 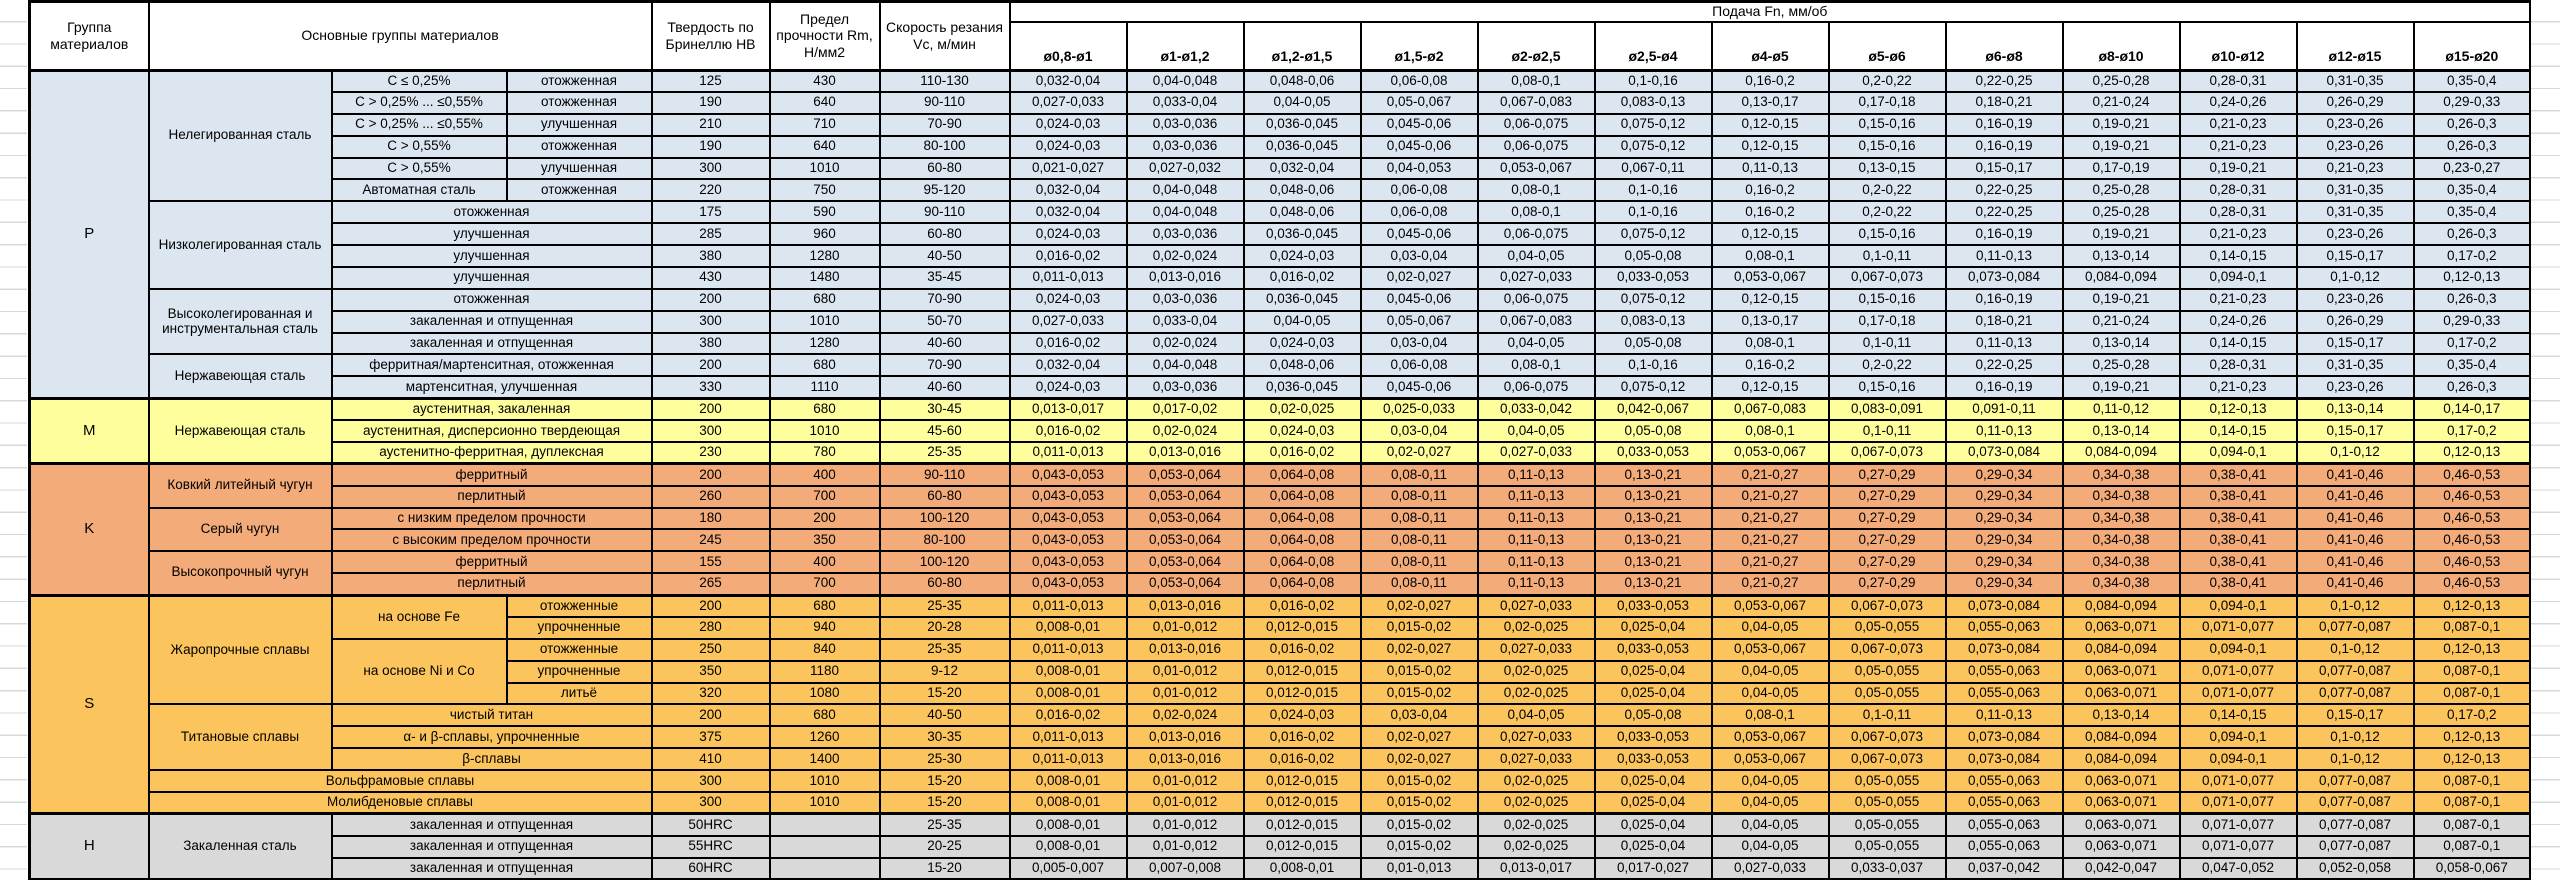 I want to click on cell-feed-value: 0,13-0,21, so click(x=1653, y=496).